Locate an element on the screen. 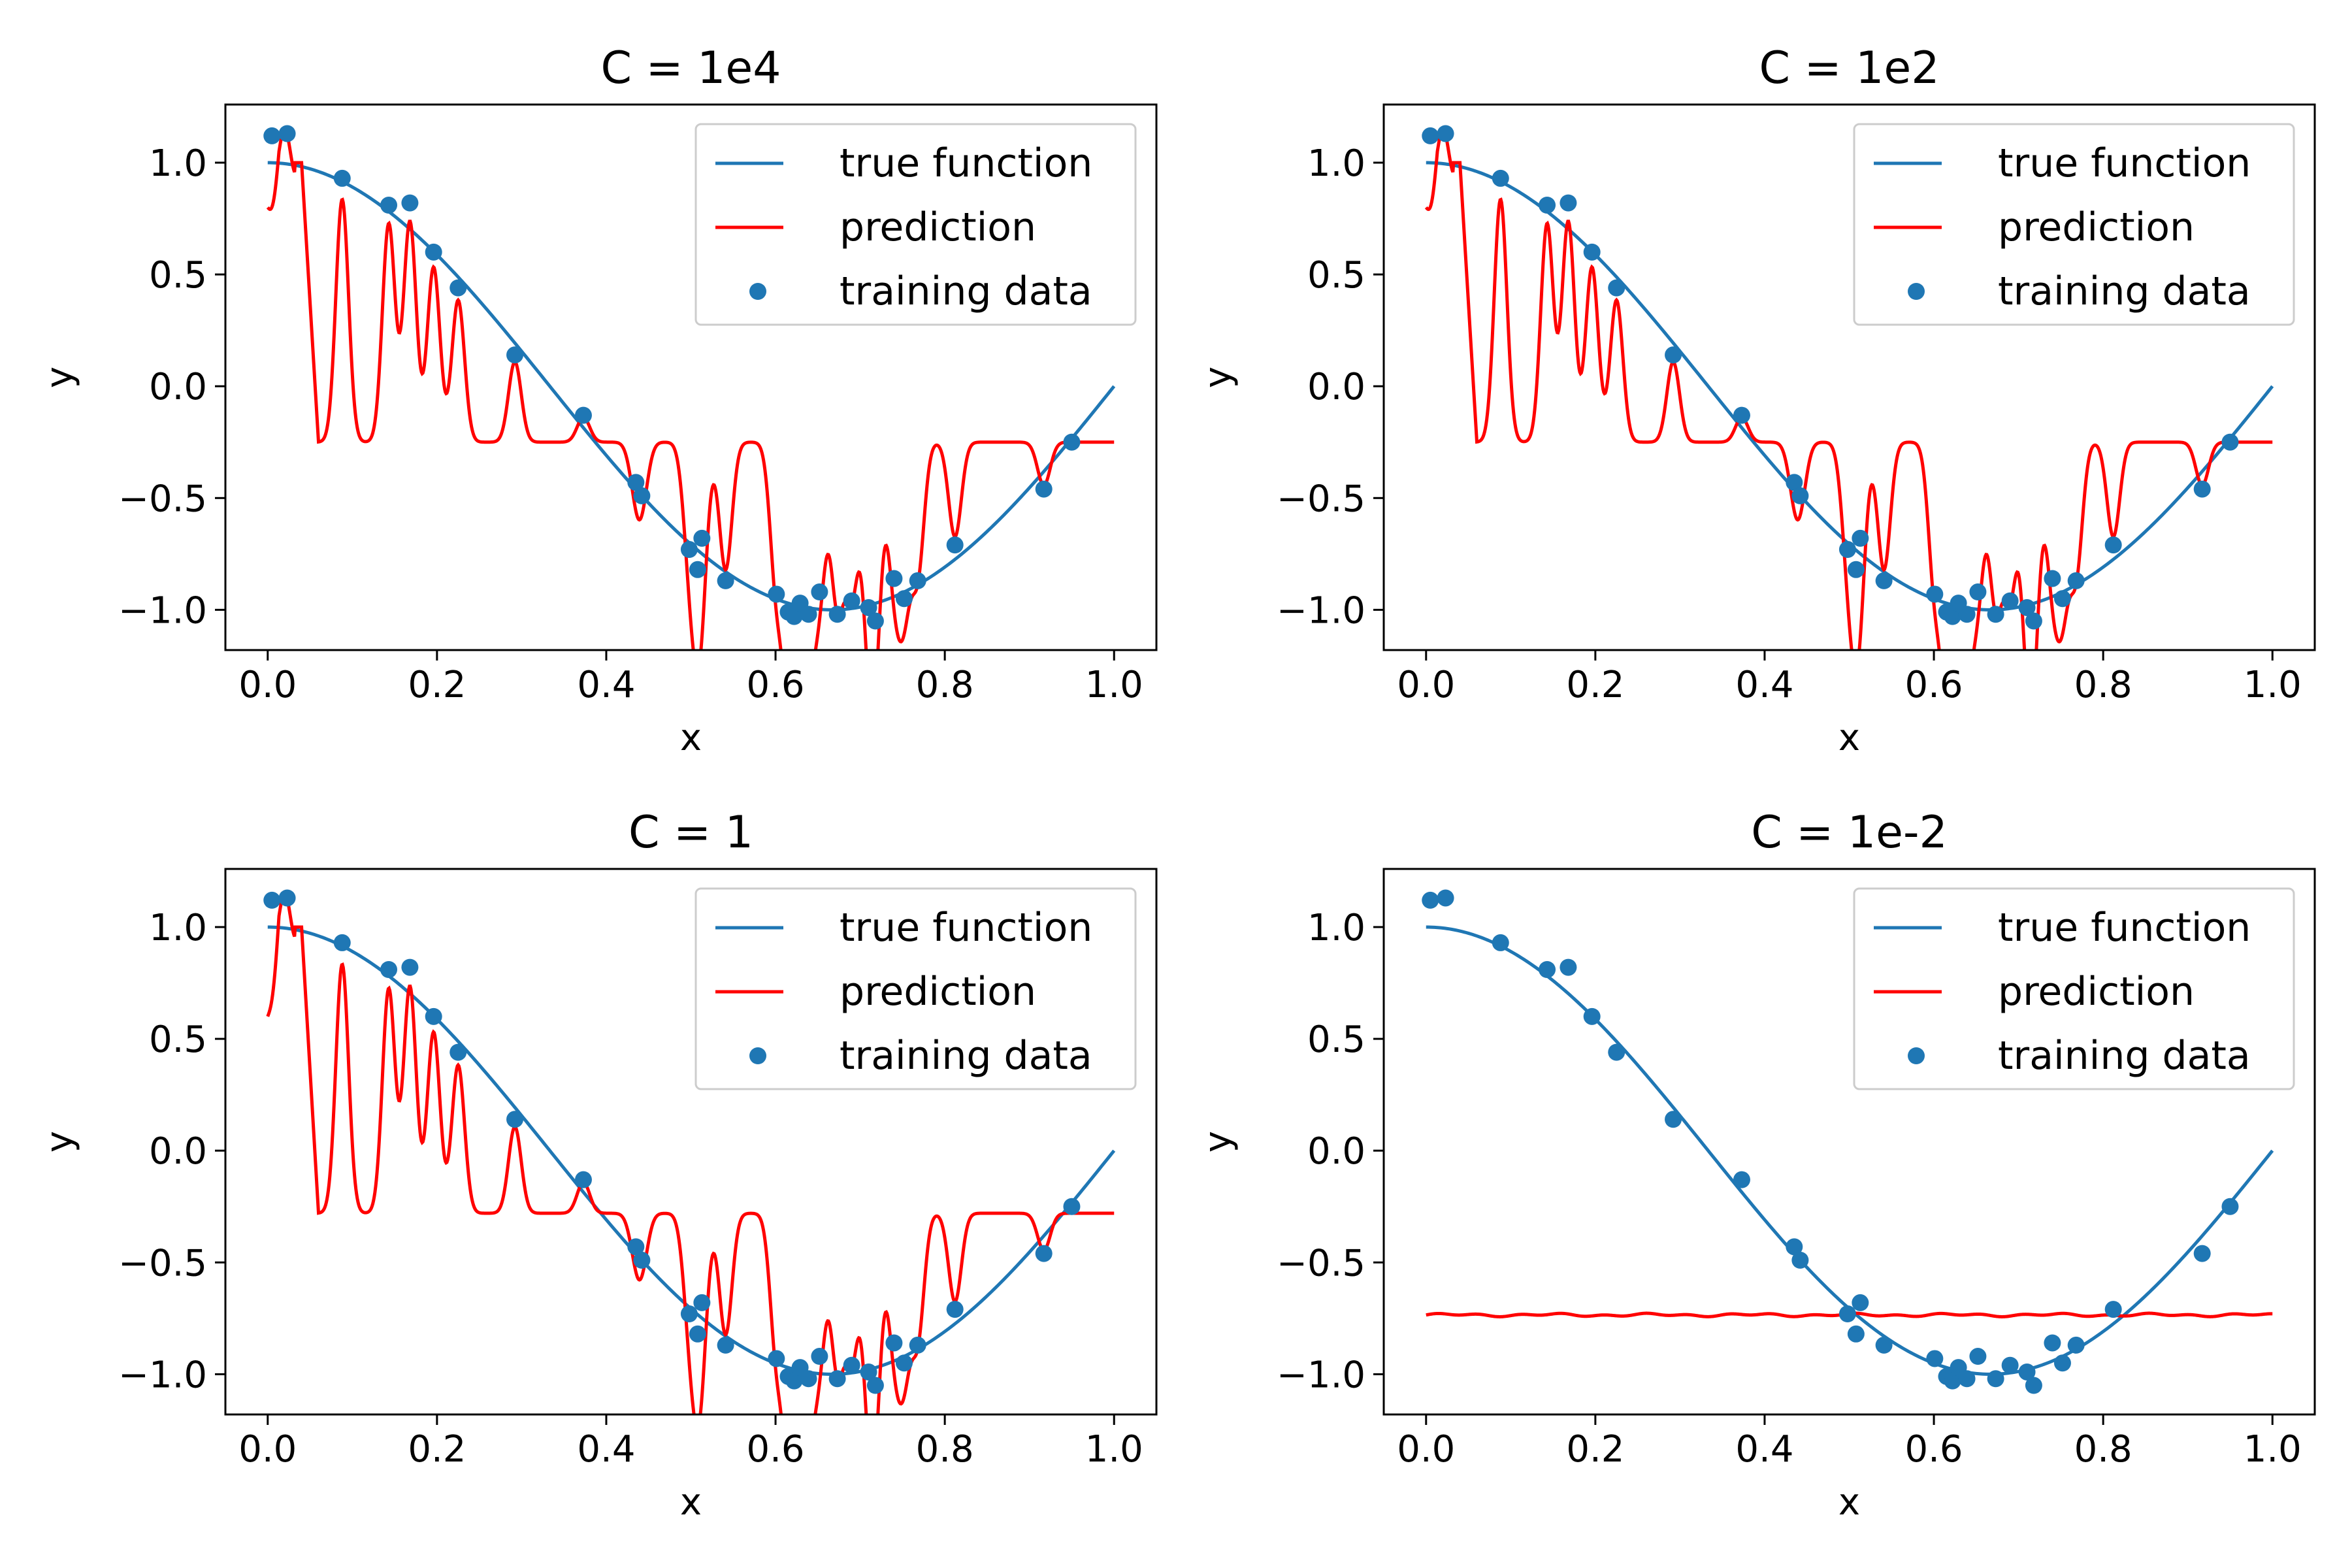 The height and width of the screenshot is (1568, 2352). prediction-line is located at coordinates (690, 1152).